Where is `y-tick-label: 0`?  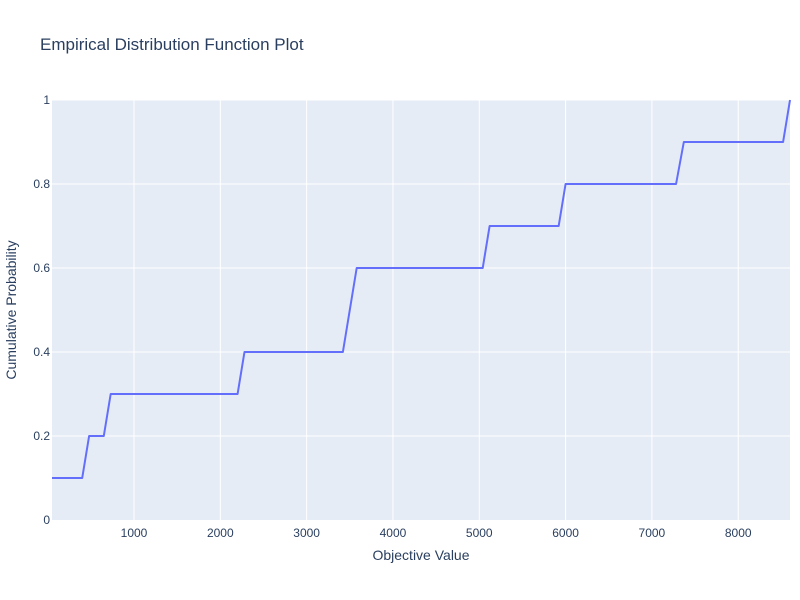 y-tick-label: 0 is located at coordinates (46, 520).